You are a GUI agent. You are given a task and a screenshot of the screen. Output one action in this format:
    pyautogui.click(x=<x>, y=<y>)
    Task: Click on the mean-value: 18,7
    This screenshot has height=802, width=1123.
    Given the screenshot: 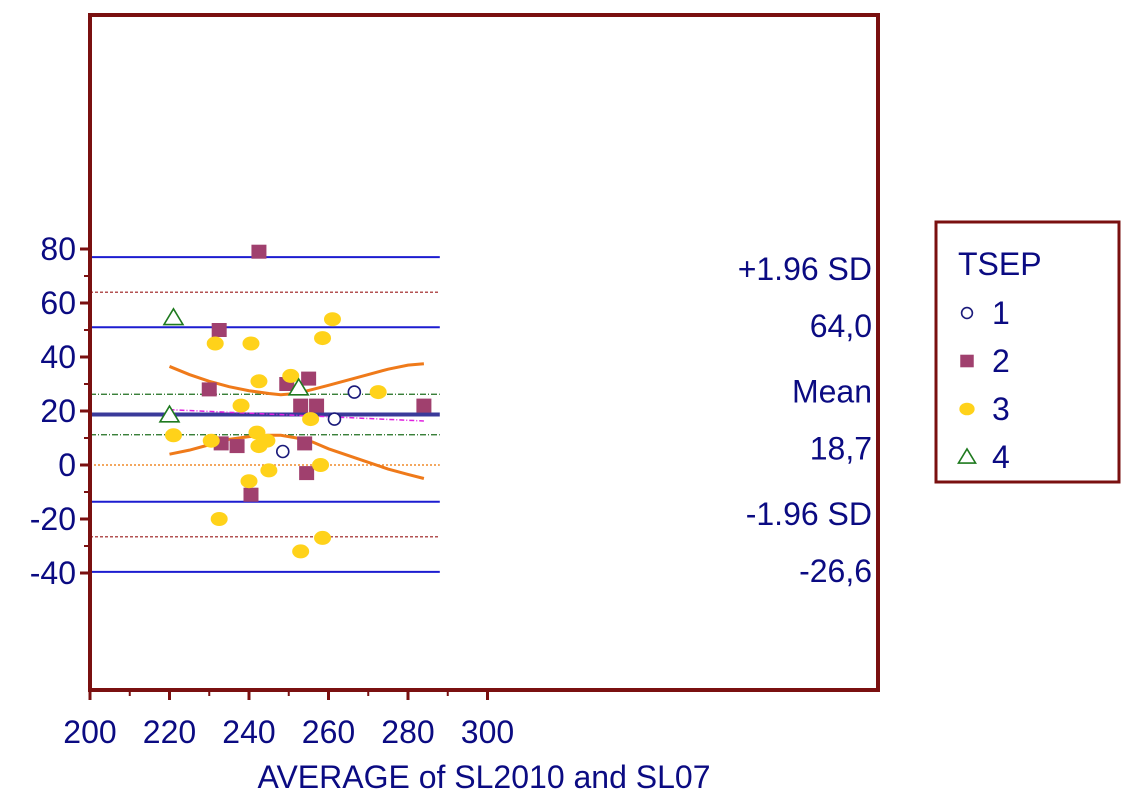 What is the action you would take?
    pyautogui.click(x=841, y=449)
    